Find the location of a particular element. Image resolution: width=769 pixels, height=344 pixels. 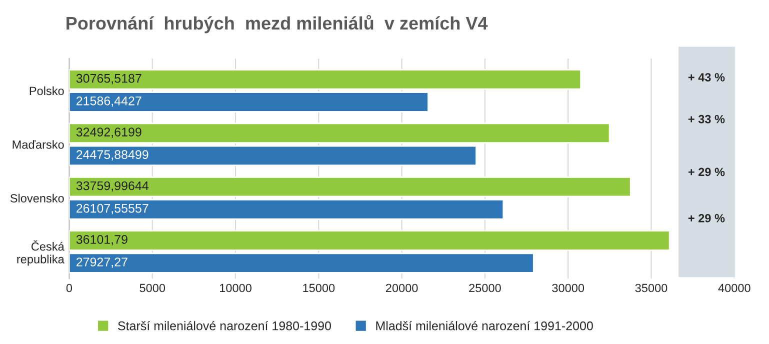

legend-label: Starší mileniálové narození 1980-1990 is located at coordinates (224, 325).